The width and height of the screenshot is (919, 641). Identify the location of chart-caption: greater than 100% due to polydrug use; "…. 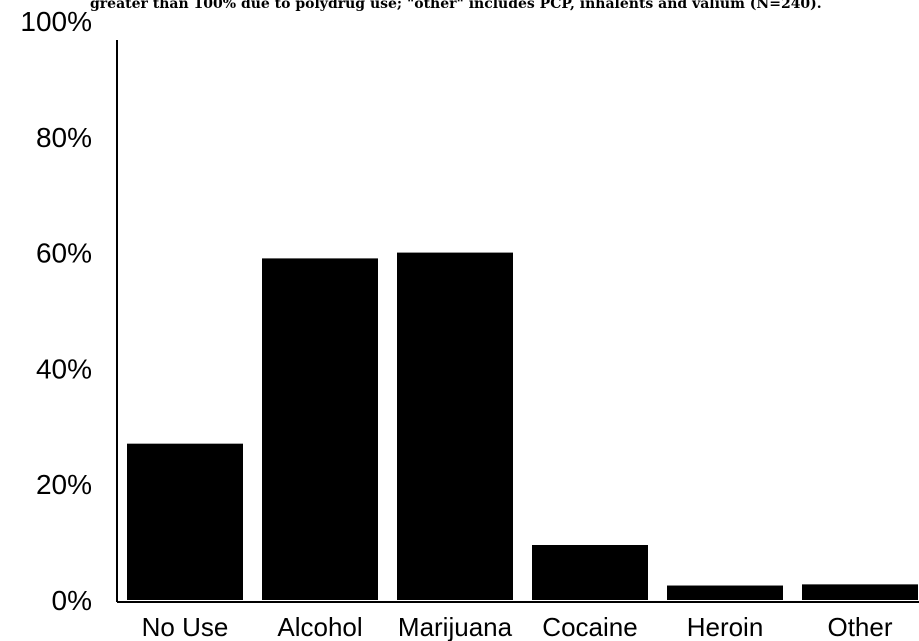
(456, 6).